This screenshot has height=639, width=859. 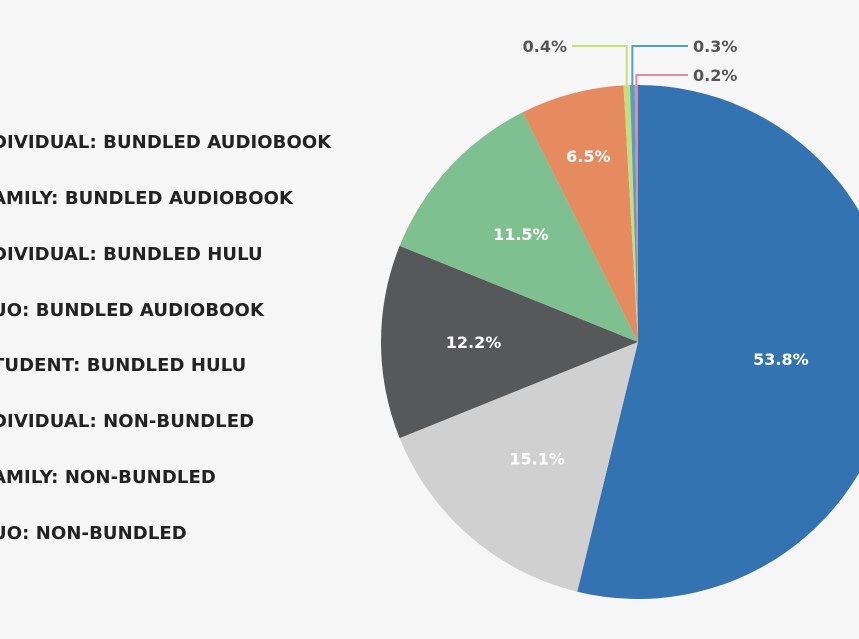 I want to click on pie-slice-family-bundled-audiobook, so click(x=518, y=467).